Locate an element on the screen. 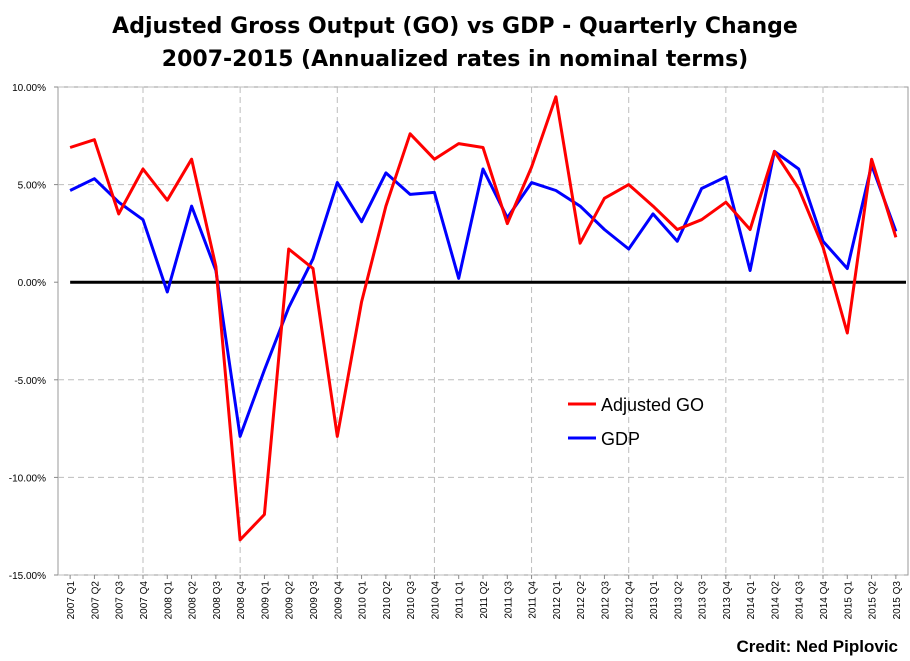 Image resolution: width=910 pixels, height=661 pixels. x-tick-label: 2014 Q1 is located at coordinates (751, 600).